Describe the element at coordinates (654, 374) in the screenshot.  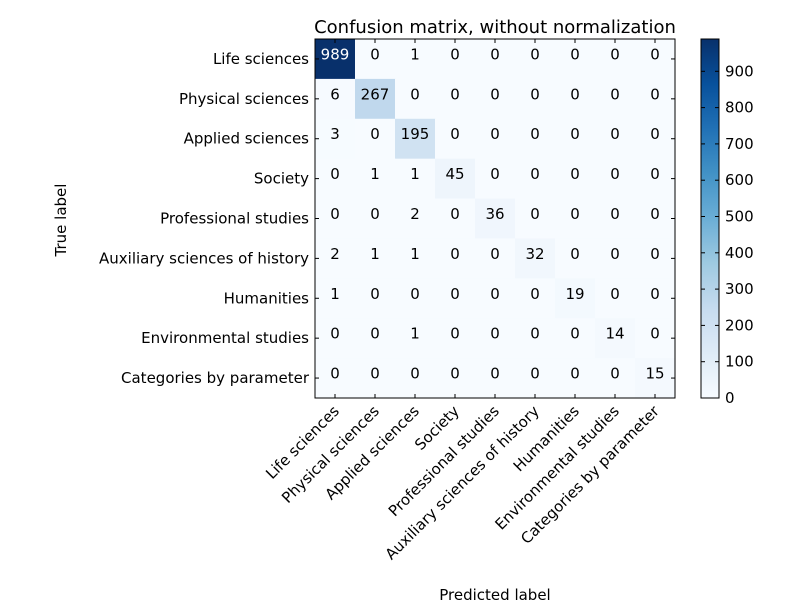
I see `cell-value-label: 15` at that location.